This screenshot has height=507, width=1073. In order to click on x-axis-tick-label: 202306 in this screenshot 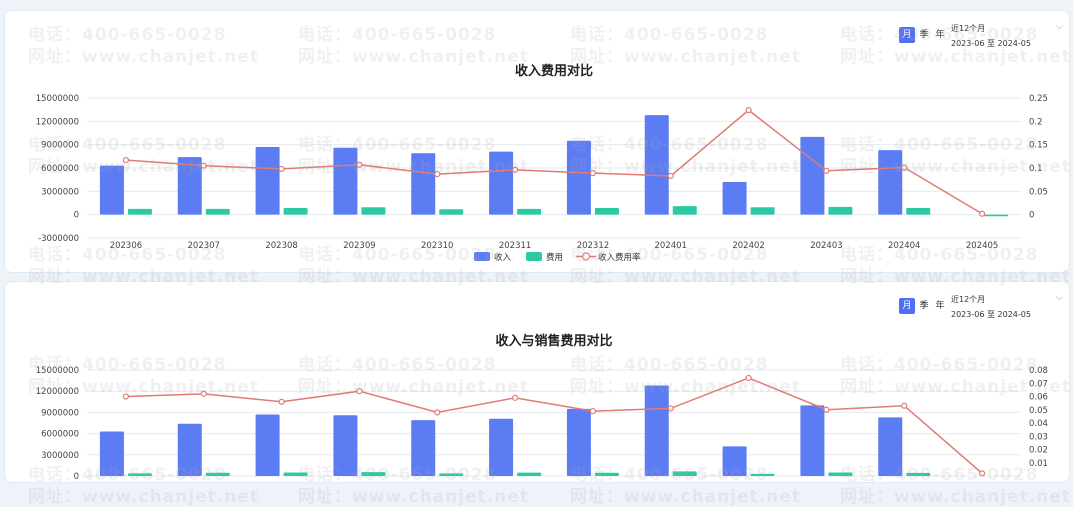, I will do `click(126, 246)`.